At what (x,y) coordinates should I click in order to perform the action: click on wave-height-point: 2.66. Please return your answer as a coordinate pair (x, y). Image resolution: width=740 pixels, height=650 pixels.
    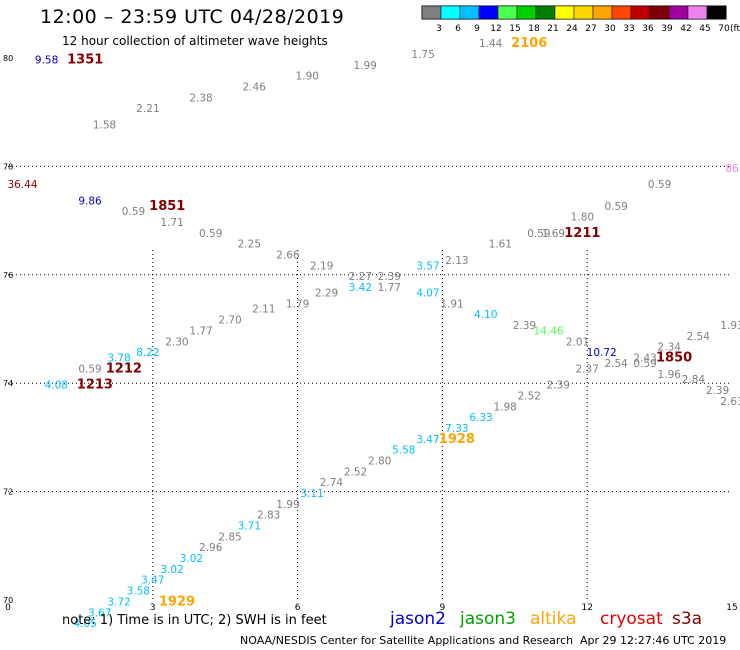
    Looking at the image, I should click on (288, 256).